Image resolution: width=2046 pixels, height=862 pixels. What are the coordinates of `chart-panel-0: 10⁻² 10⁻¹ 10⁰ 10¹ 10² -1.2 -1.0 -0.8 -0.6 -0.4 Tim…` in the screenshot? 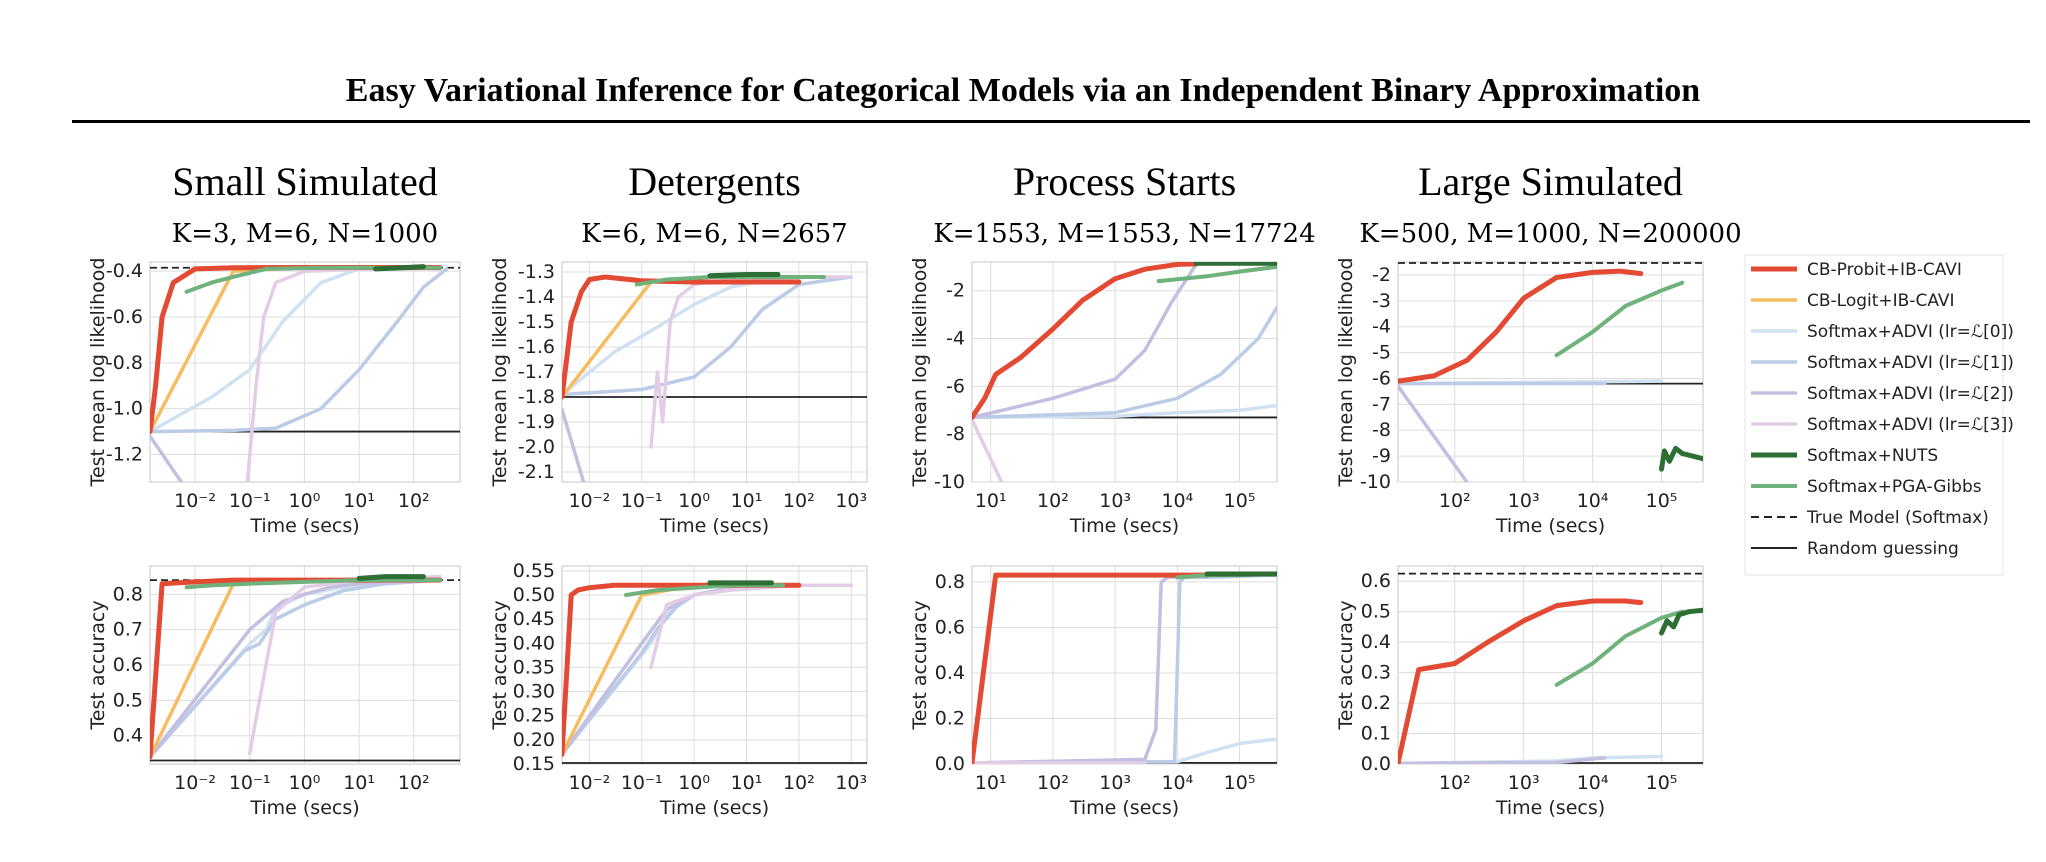 It's located at (274, 348).